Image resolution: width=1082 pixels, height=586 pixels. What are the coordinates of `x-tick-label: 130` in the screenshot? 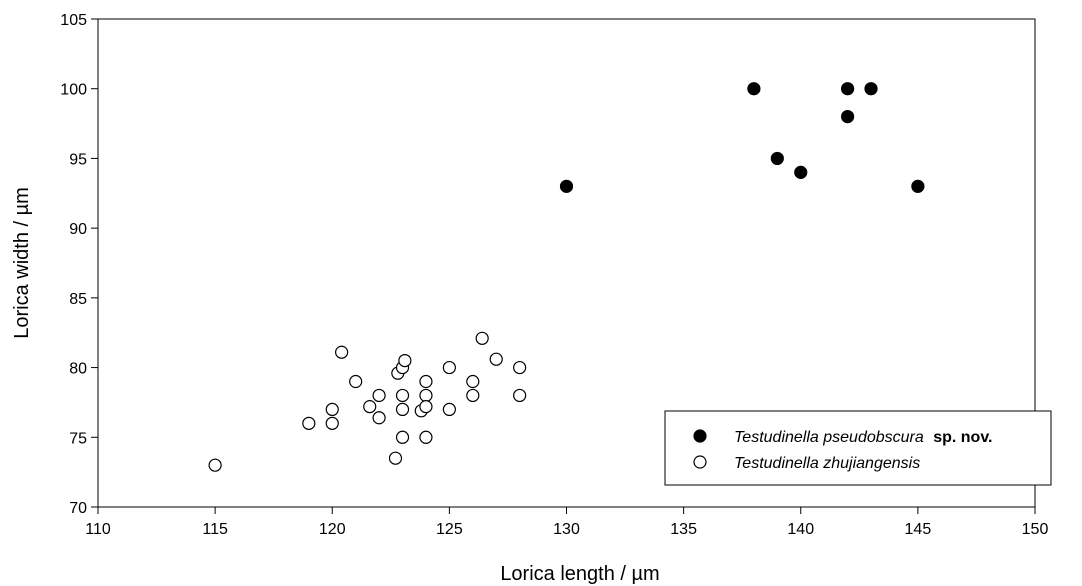 It's located at (566, 529).